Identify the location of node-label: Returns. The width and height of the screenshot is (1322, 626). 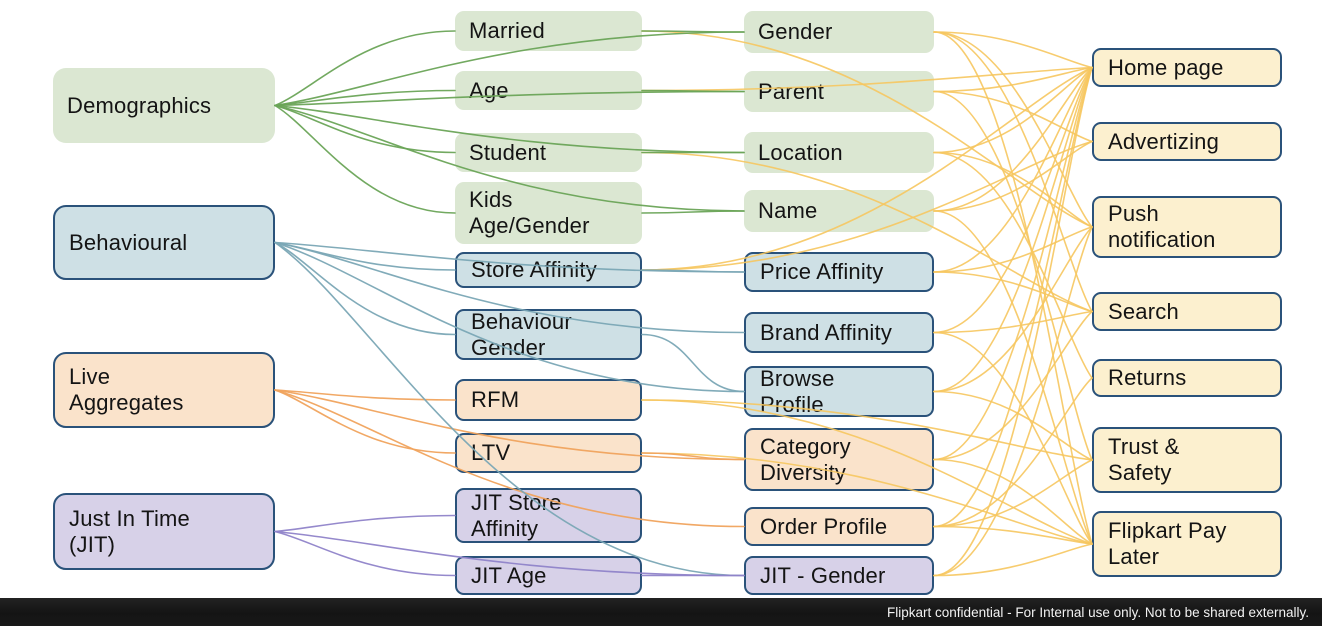
(1147, 378).